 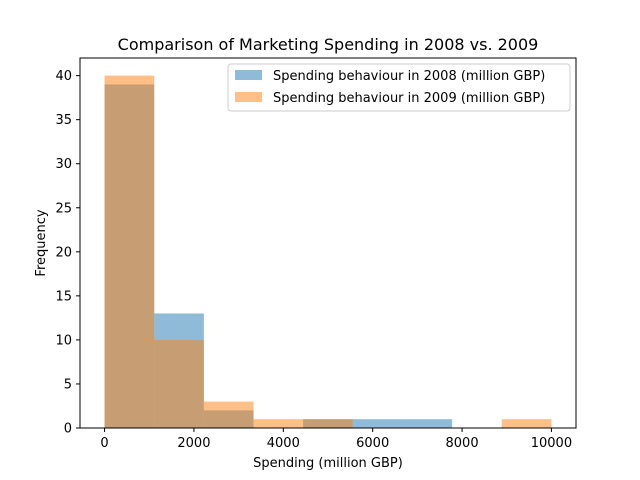 What do you see at coordinates (551, 443) in the screenshot?
I see `x-tick-label: 10000` at bounding box center [551, 443].